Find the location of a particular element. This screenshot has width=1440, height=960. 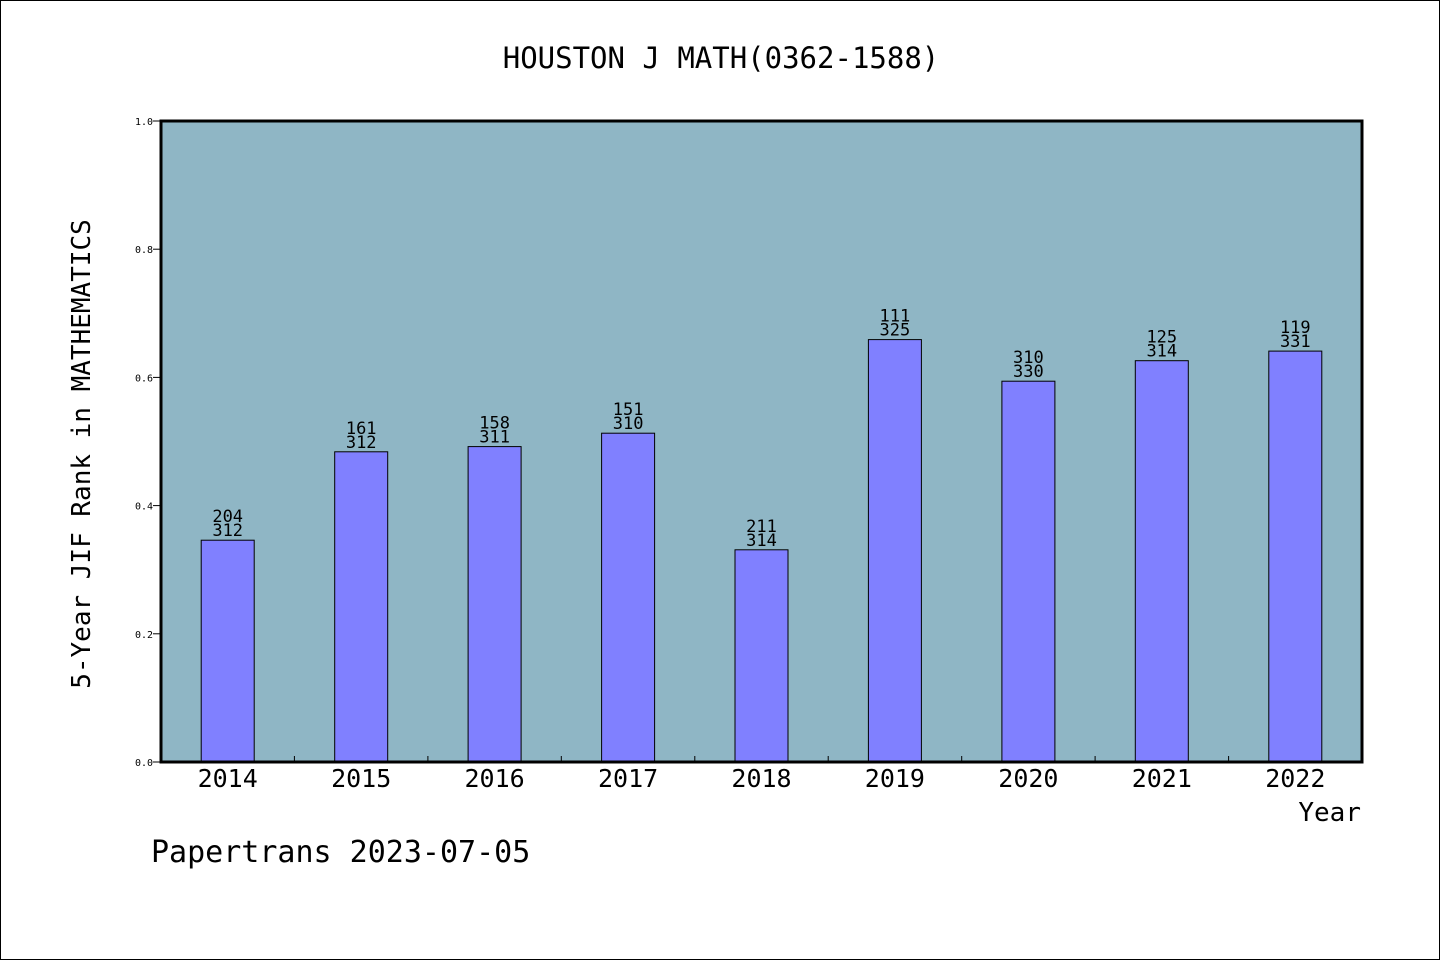

bar-total-label: 331 is located at coordinates (1295, 342).